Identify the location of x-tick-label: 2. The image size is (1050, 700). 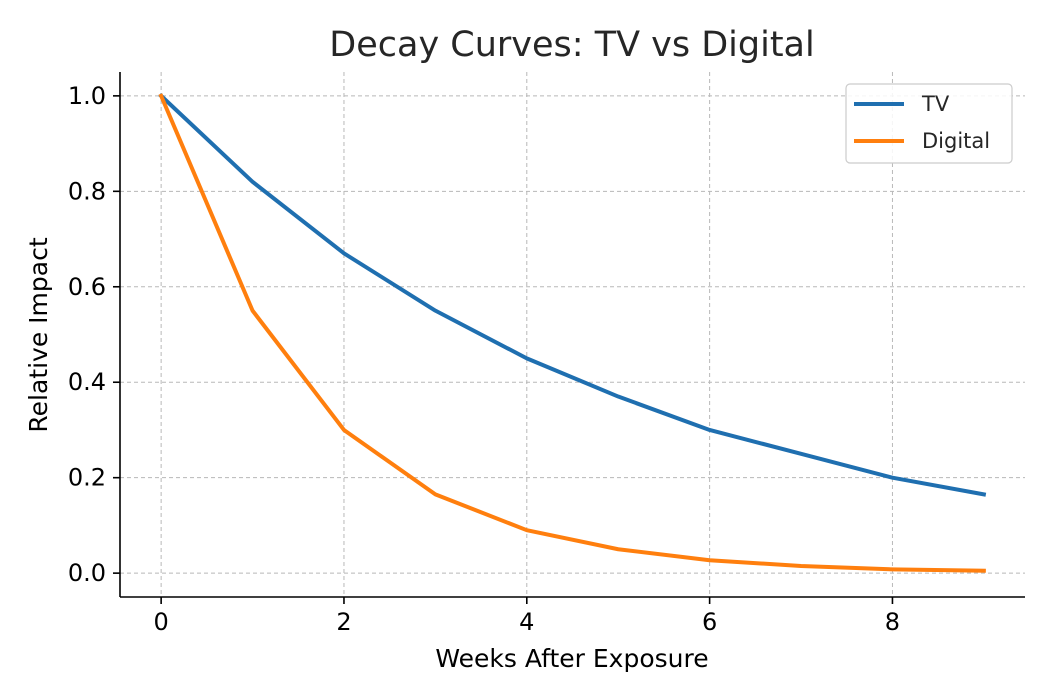
(343, 622).